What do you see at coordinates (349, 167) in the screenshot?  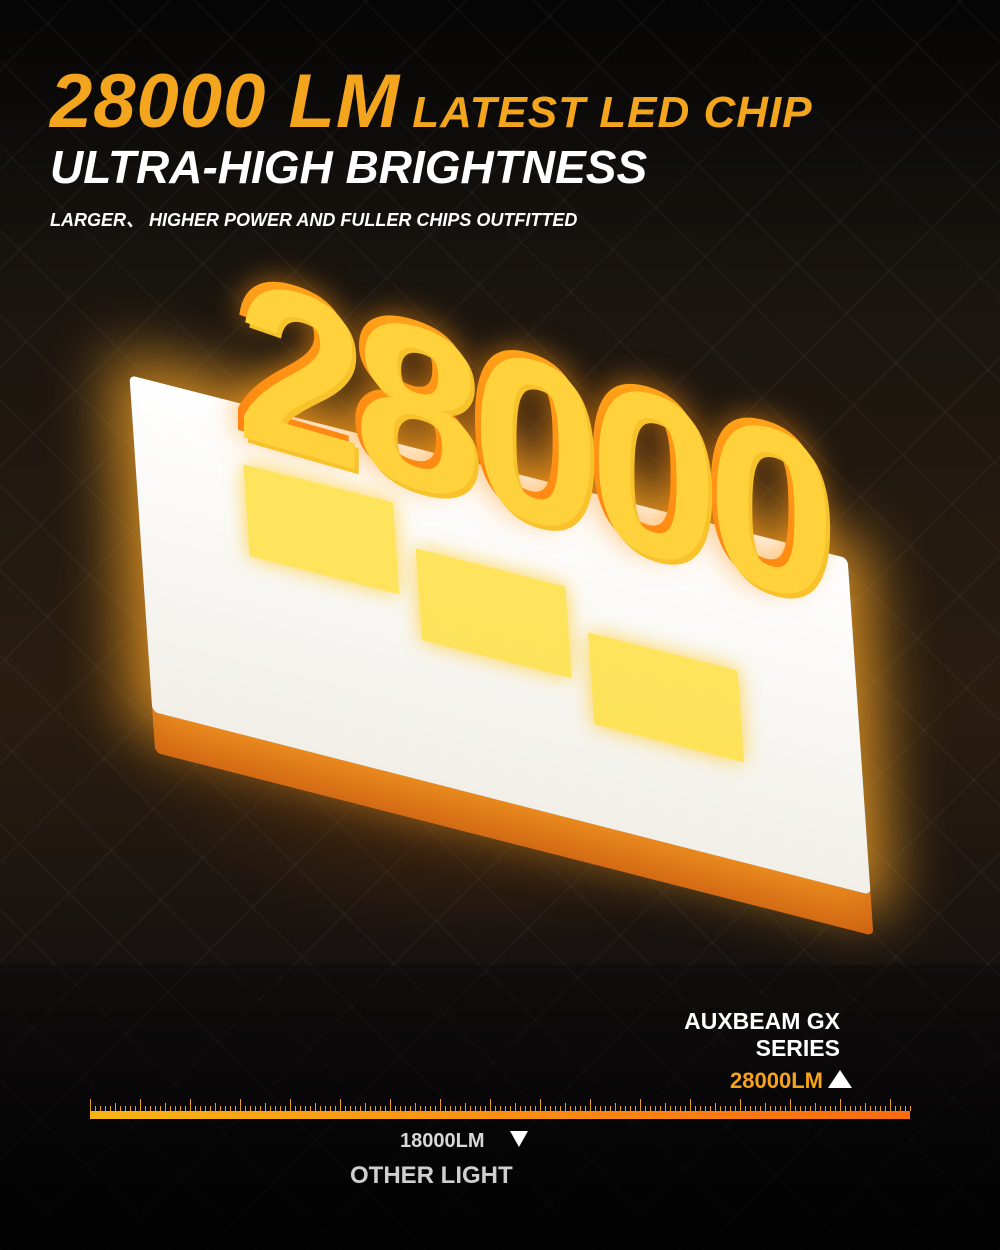 I see `subheadline: ULTRA-HIGH BRIGHTNESS` at bounding box center [349, 167].